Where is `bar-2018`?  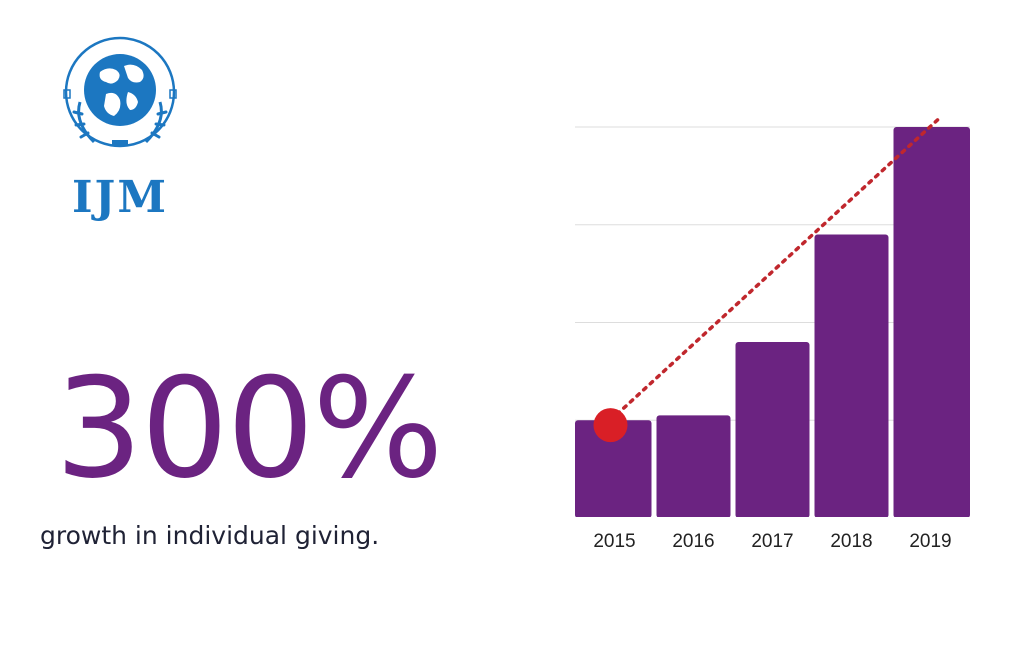
bar-2018 is located at coordinates (851, 376).